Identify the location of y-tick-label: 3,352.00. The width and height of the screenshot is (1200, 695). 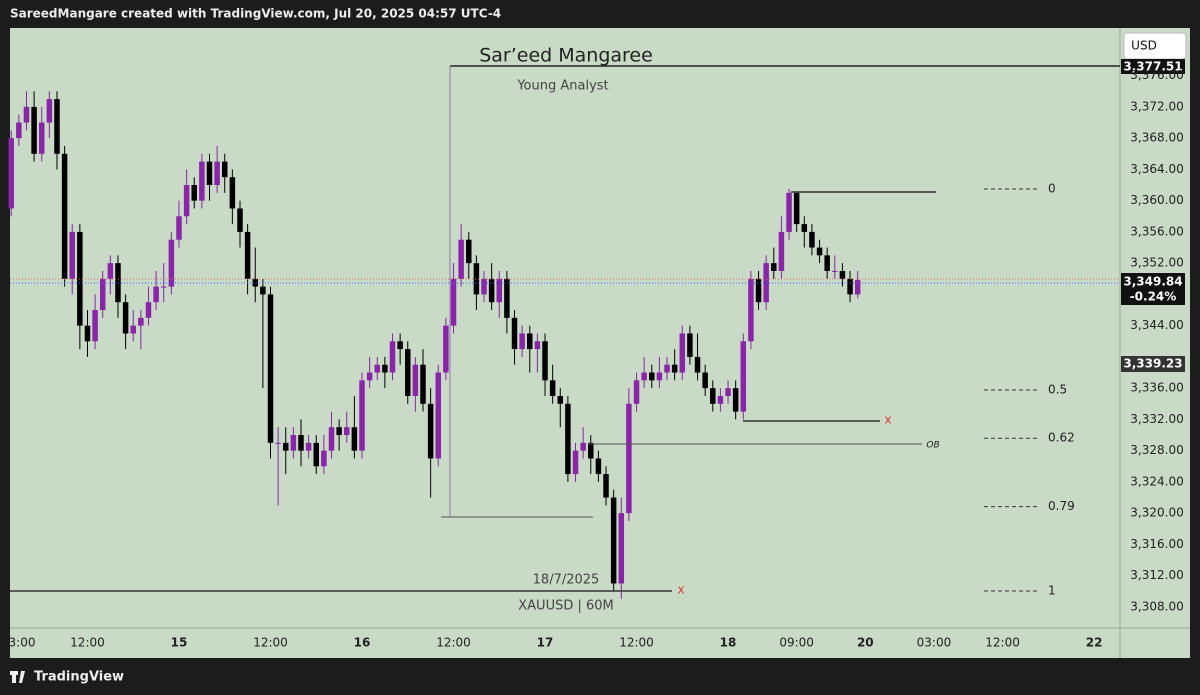
(1156, 263).